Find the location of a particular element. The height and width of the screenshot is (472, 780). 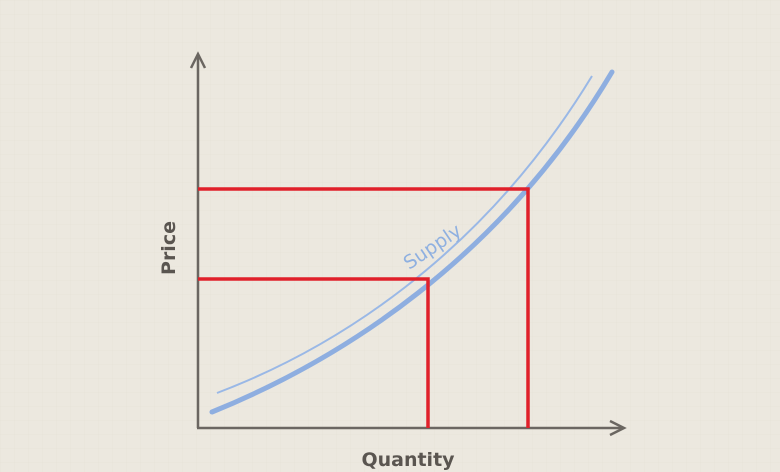

y-axis-arrow is located at coordinates (198, 60).